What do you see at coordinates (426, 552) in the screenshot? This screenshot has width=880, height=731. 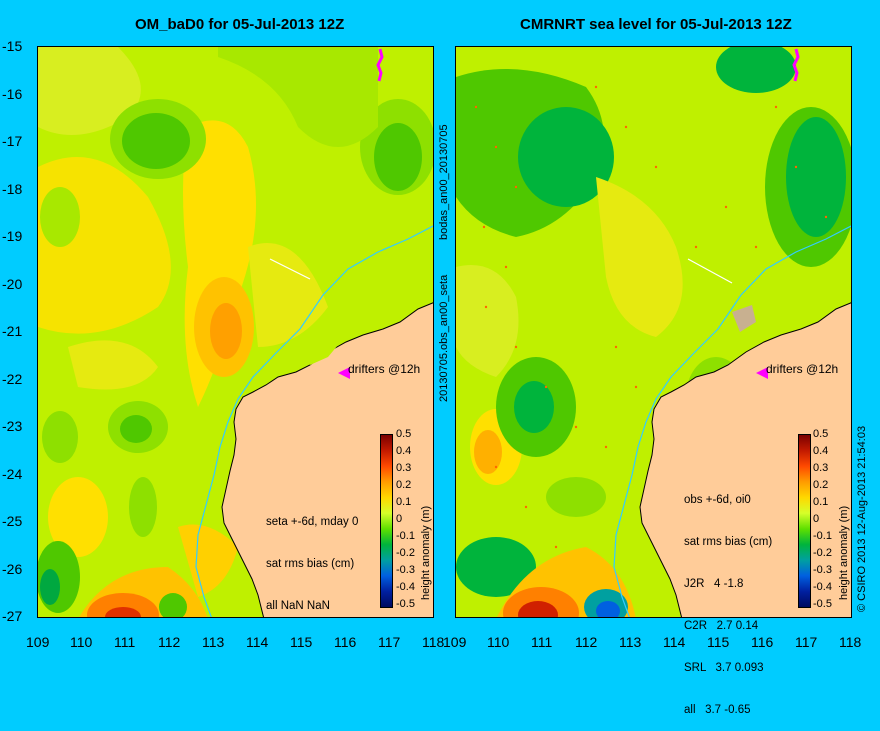 I see `left-colorbar-label: height anomaly (m)` at bounding box center [426, 552].